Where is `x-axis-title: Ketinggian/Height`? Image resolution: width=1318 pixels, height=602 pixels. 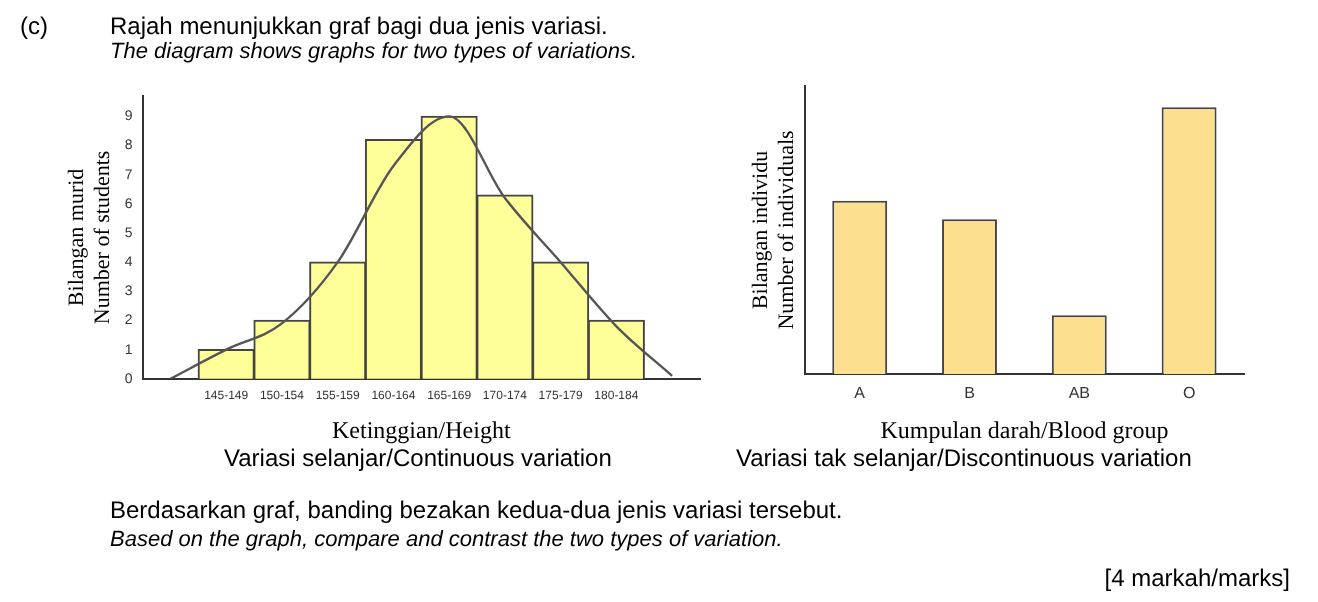 x-axis-title: Ketinggian/Height is located at coordinates (421, 429).